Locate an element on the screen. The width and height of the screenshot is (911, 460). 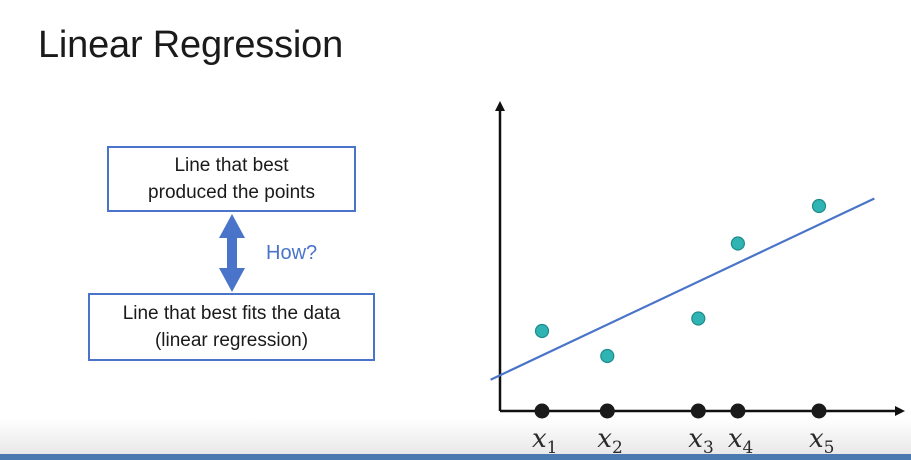
x-tick-label-4: x4 is located at coordinates (741, 439).